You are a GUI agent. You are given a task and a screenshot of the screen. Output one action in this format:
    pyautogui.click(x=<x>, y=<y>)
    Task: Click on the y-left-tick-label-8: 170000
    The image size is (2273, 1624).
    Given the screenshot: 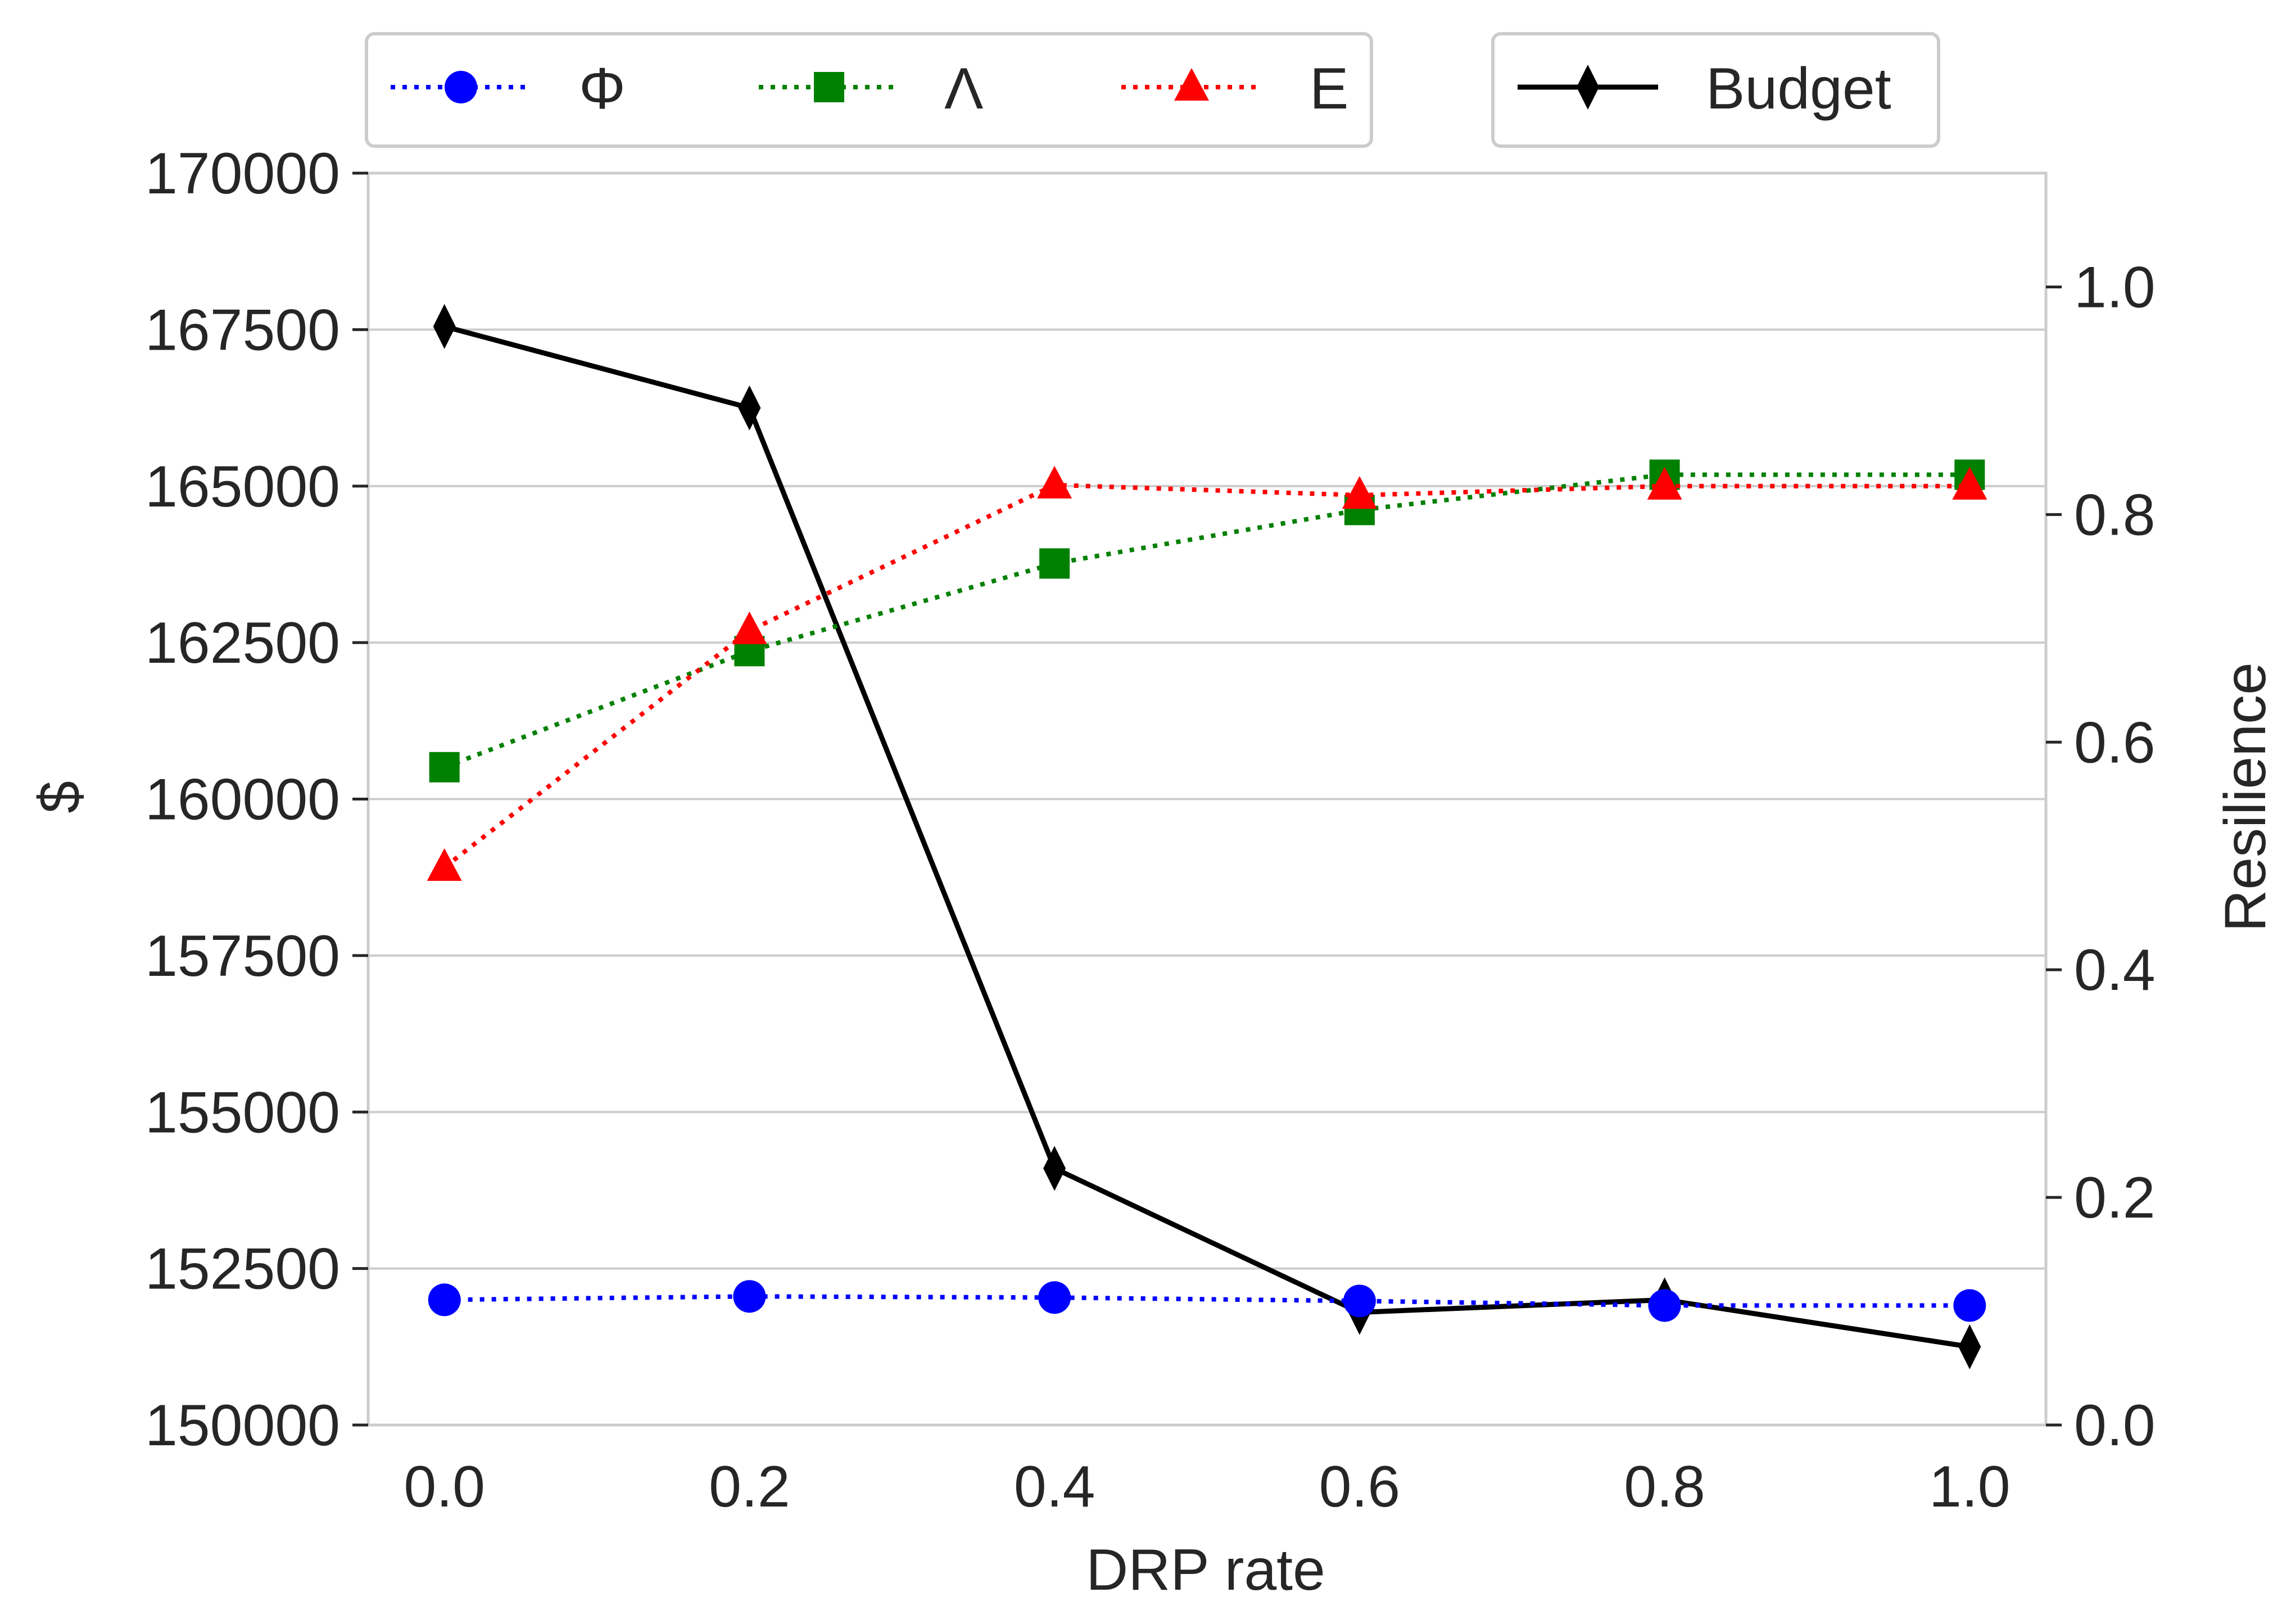 What is the action you would take?
    pyautogui.click(x=242, y=173)
    